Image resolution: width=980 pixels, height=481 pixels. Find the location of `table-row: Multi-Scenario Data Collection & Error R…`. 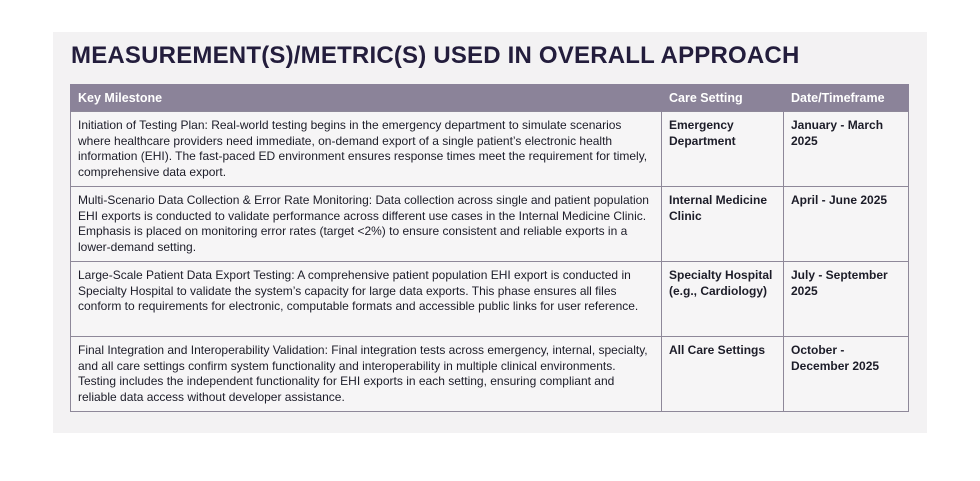

table-row: Multi-Scenario Data Collection & Error R… is located at coordinates (489, 224).